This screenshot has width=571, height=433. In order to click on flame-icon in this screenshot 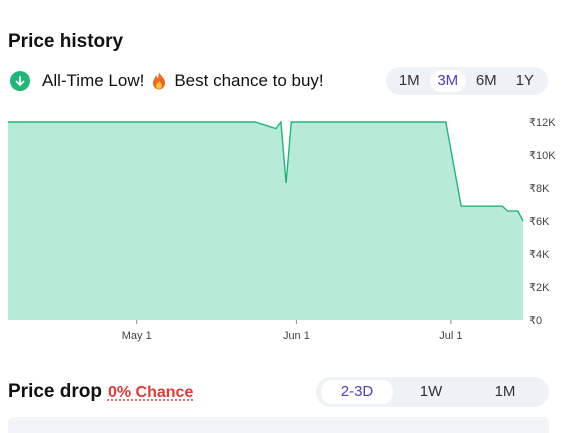, I will do `click(159, 81)`.